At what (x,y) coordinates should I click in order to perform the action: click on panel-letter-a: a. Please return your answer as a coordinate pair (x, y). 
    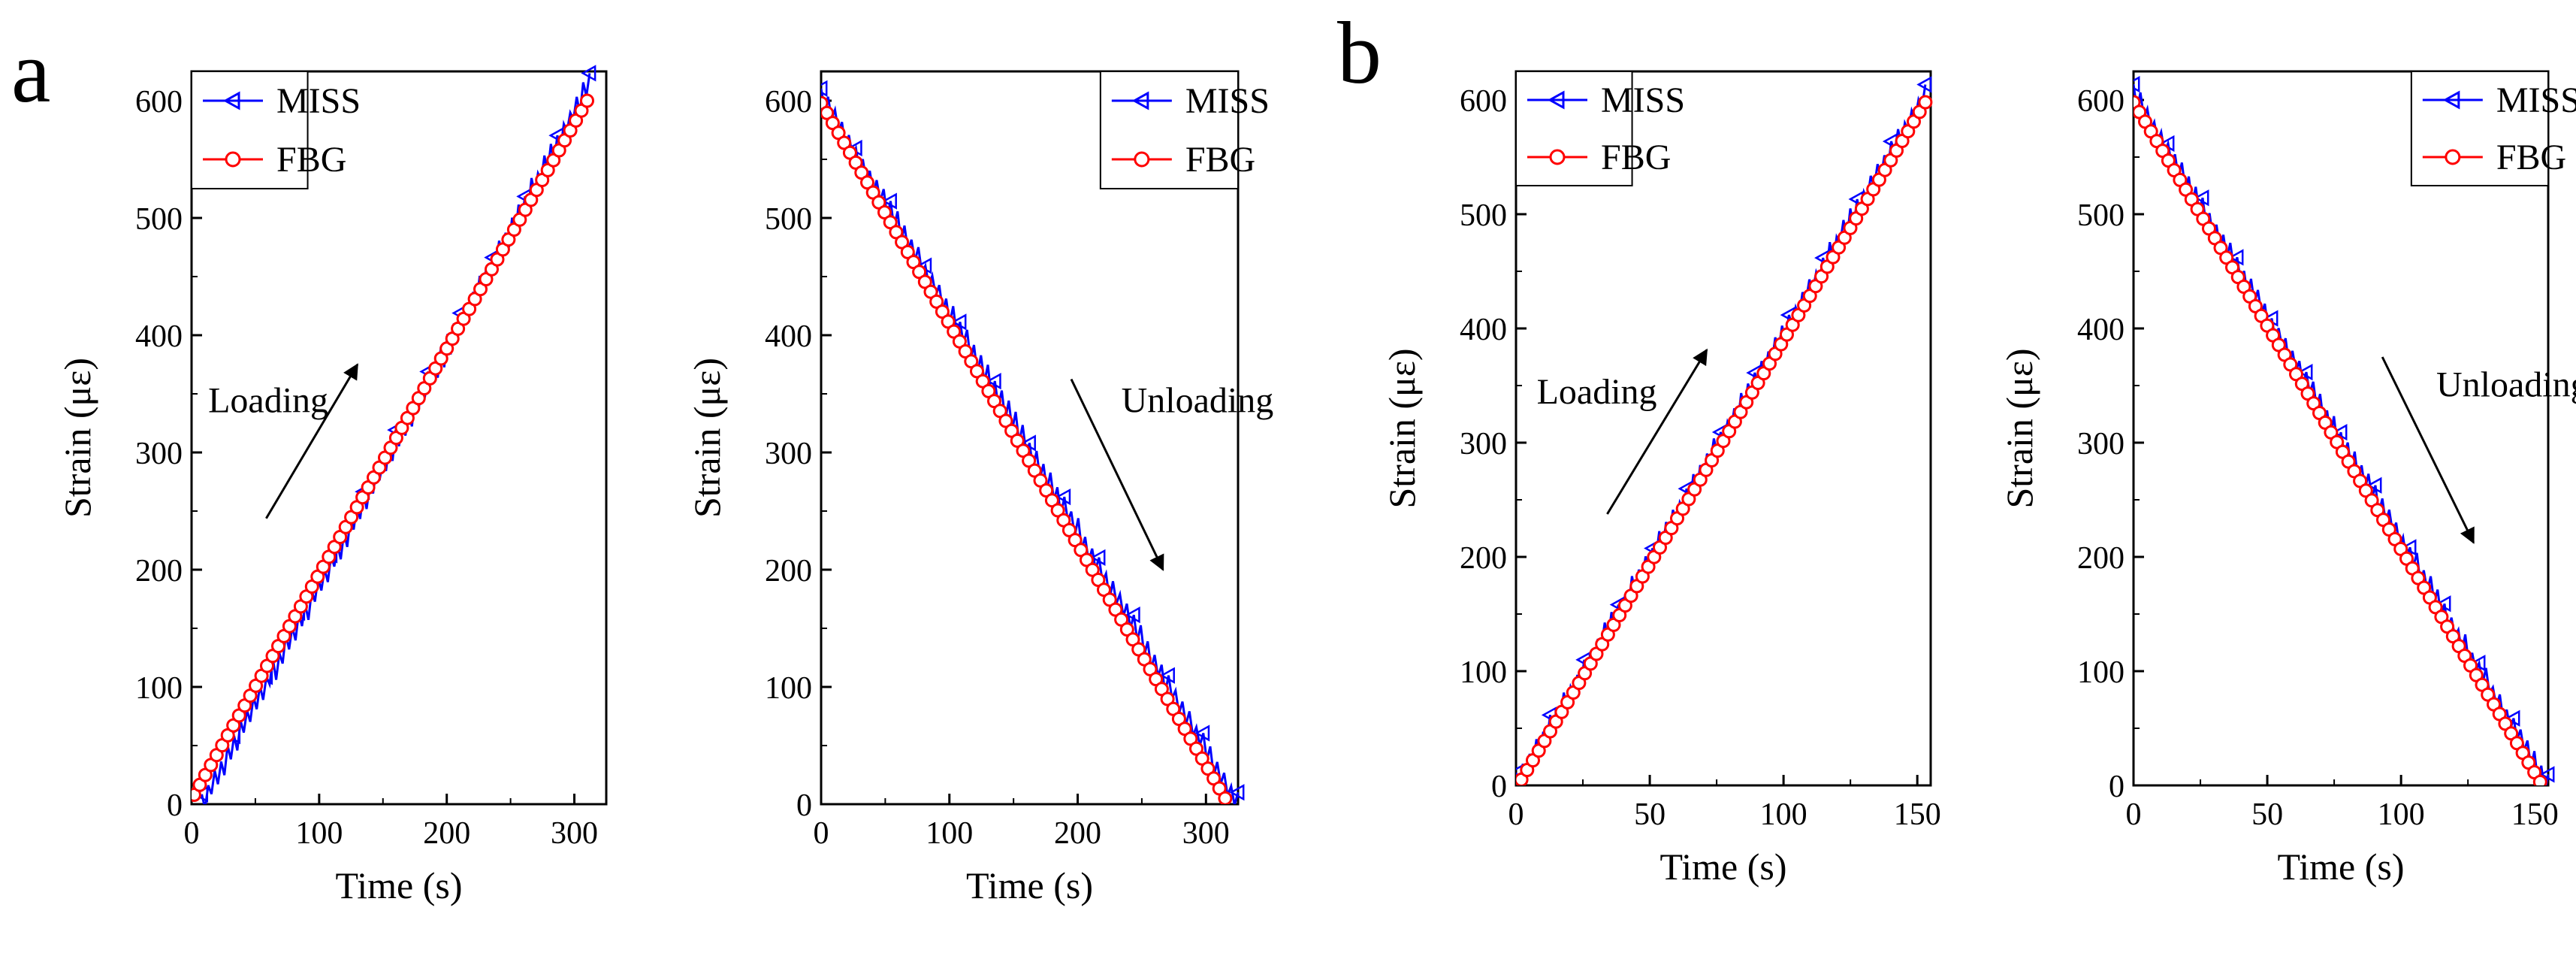
    Looking at the image, I should click on (30, 72).